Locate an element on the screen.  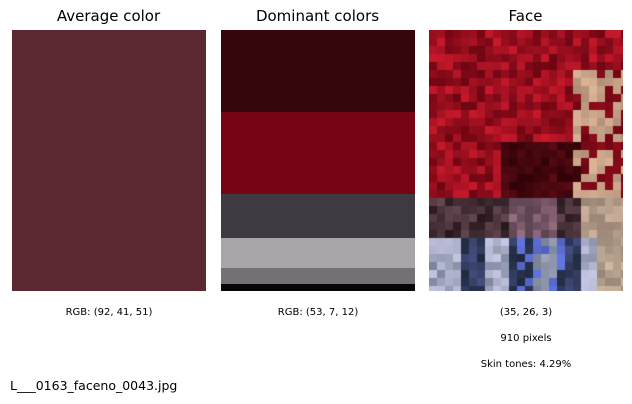
face-pixel-count: 910 pixels is located at coordinates (526, 338).